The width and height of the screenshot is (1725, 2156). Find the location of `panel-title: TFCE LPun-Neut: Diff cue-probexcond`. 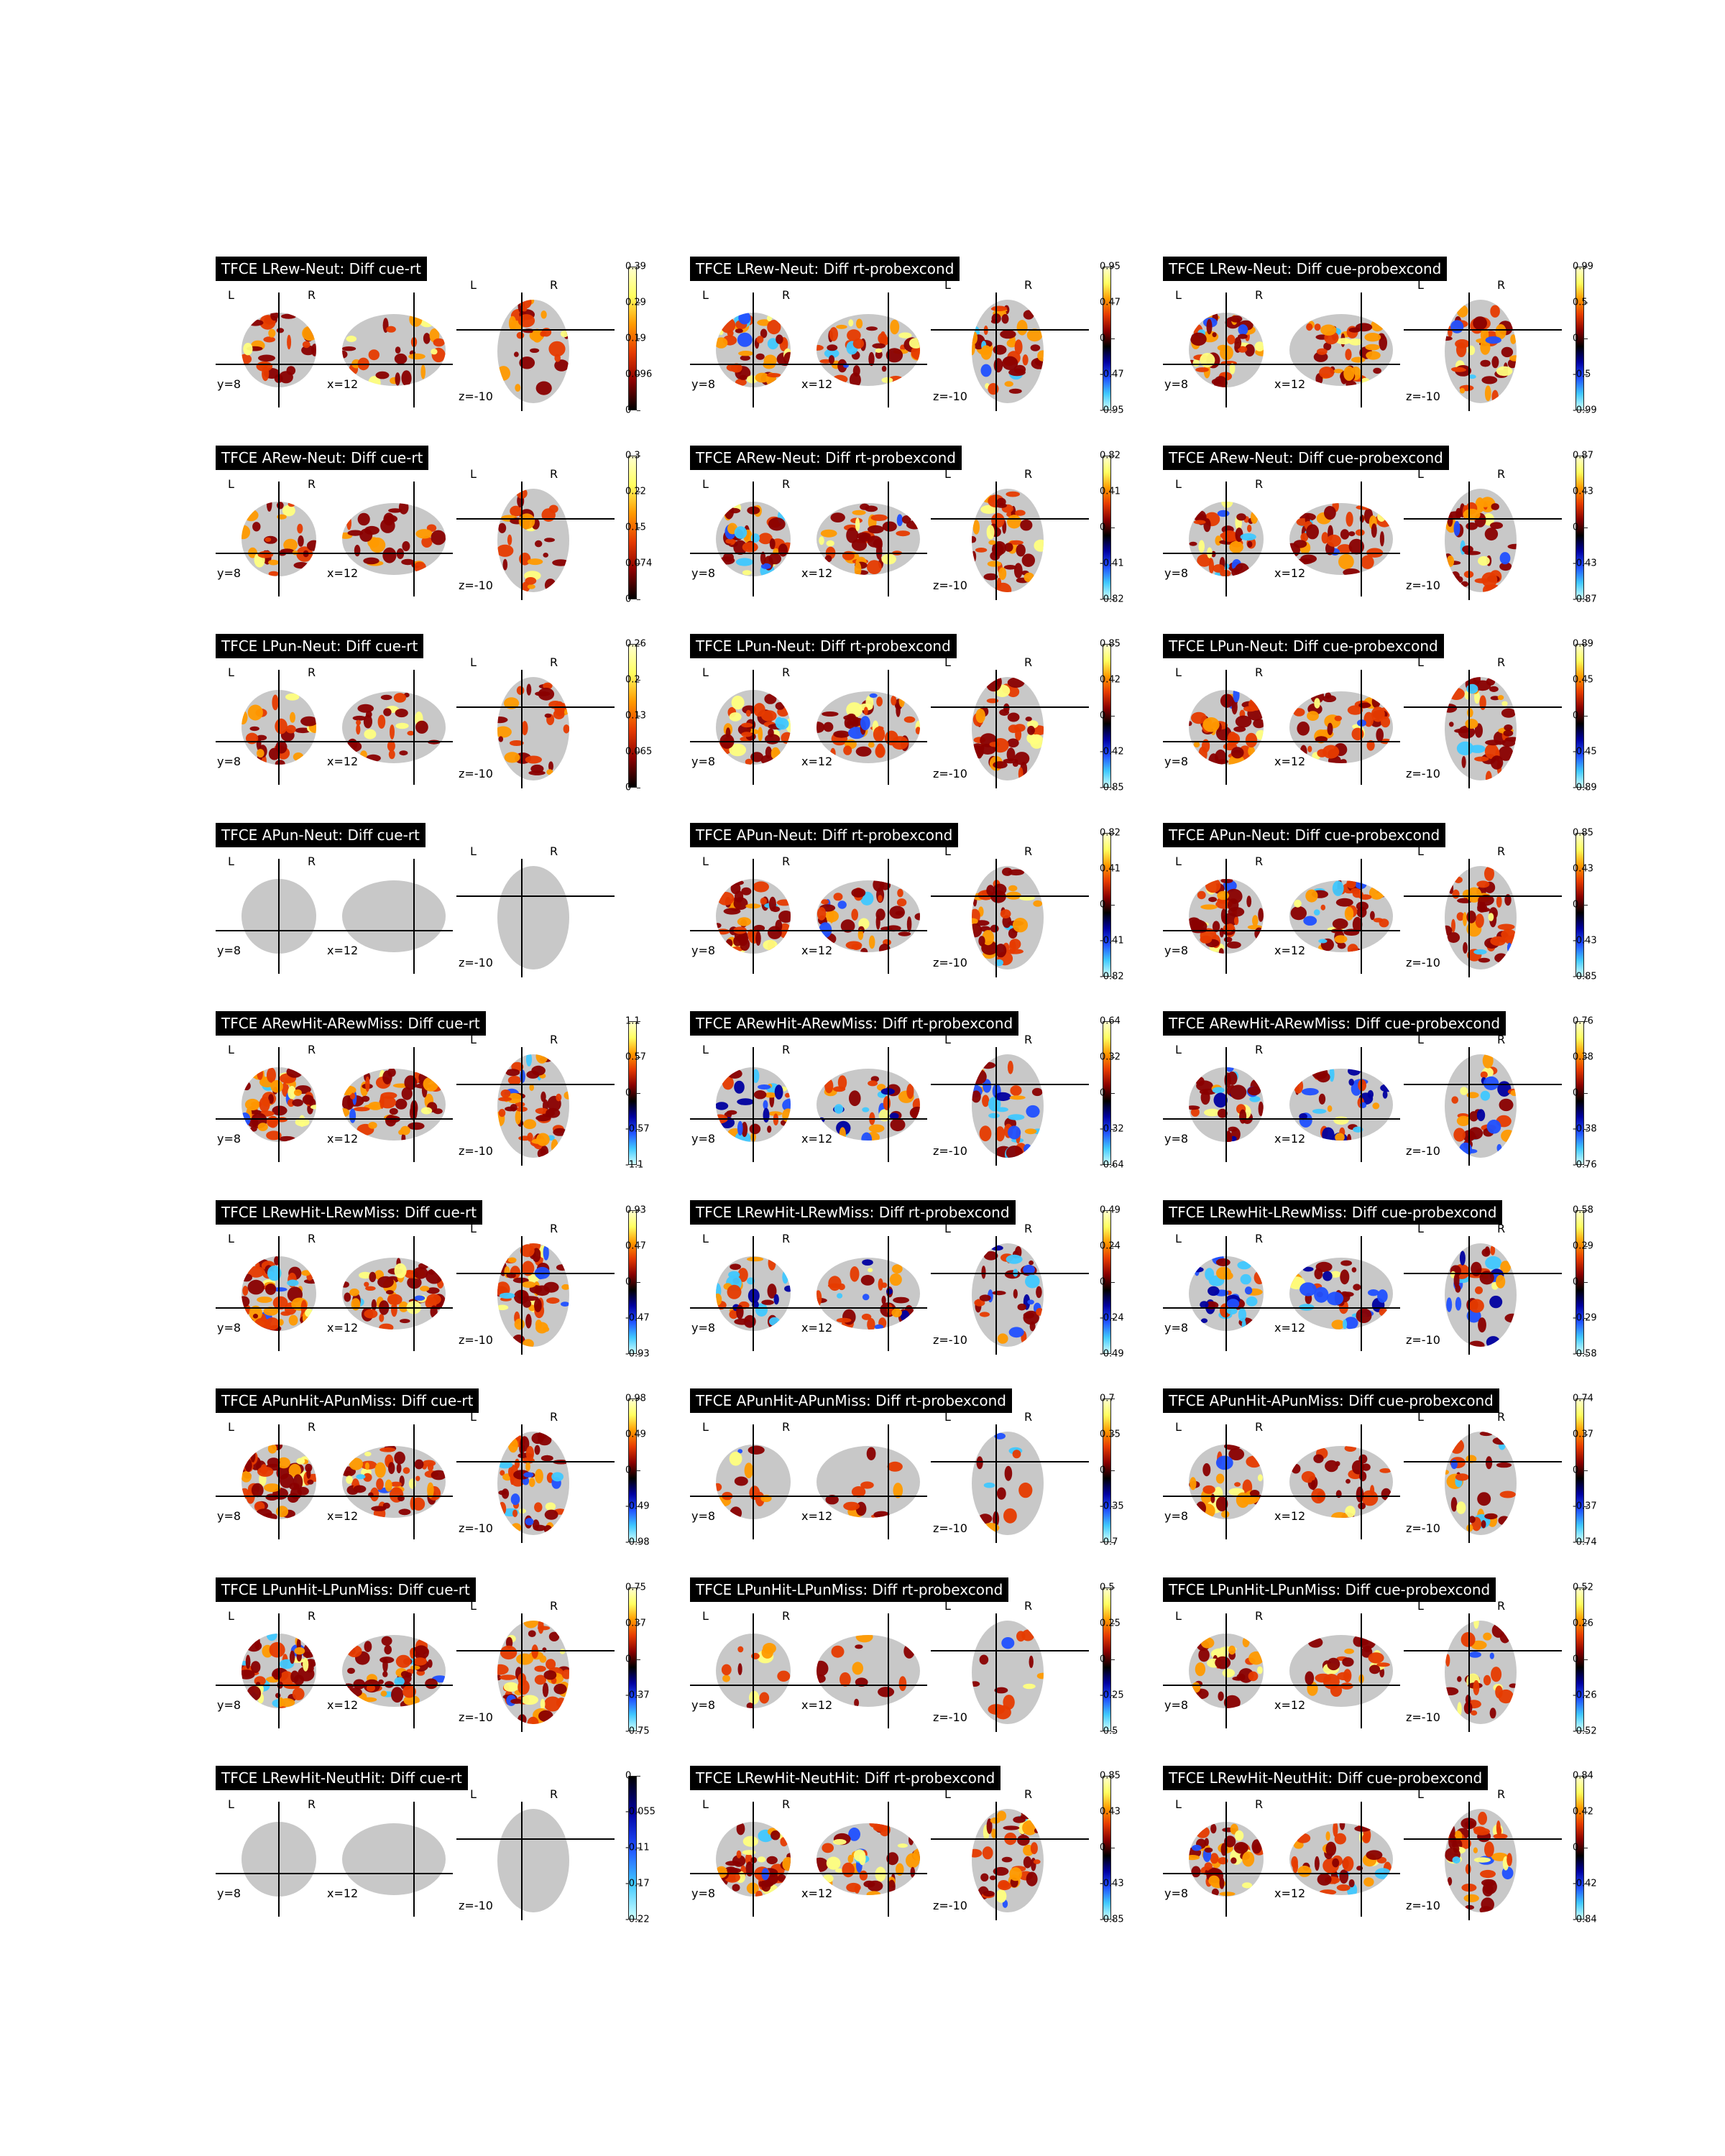

panel-title: TFCE LPun-Neut: Diff cue-probexcond is located at coordinates (1303, 646).